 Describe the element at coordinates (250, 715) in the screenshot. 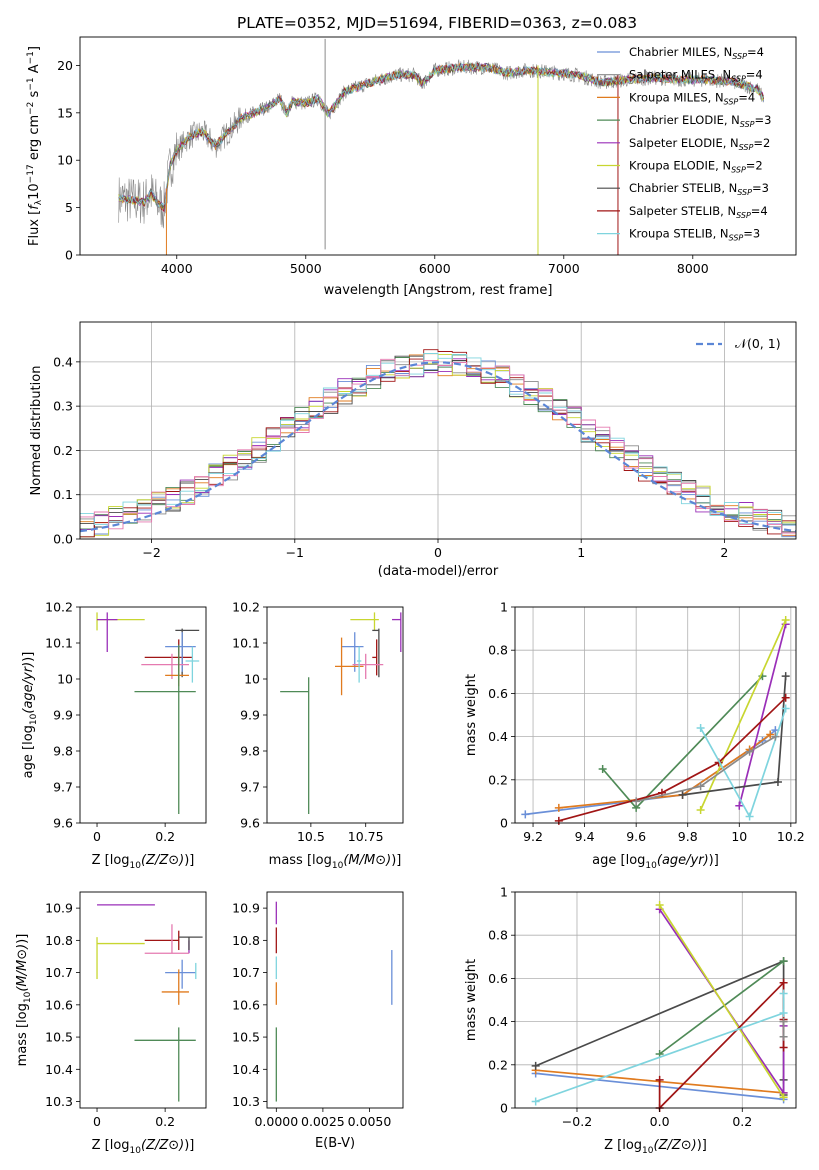

I see `y-tick-label: 9.9` at that location.